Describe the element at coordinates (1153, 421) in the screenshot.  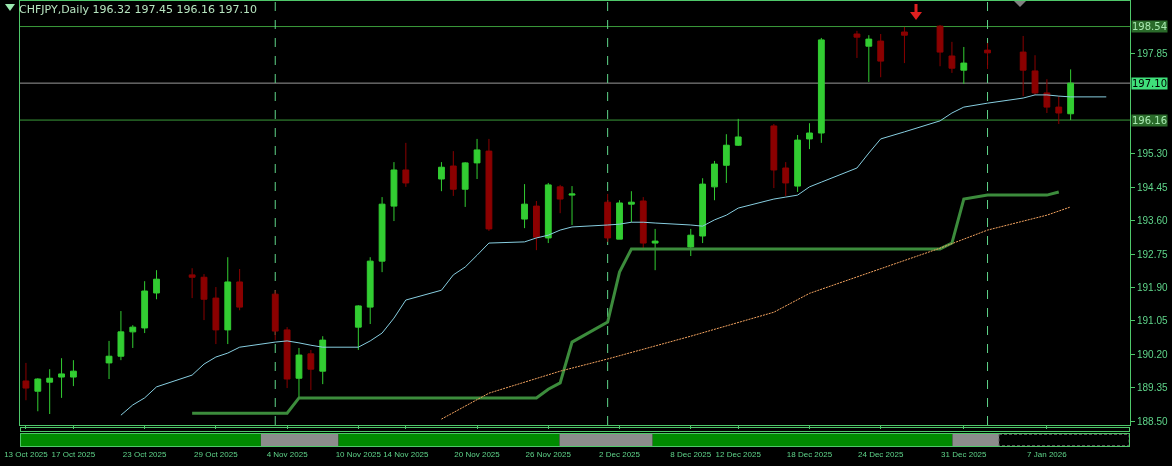
I see `y-tick-label: 188.50` at that location.